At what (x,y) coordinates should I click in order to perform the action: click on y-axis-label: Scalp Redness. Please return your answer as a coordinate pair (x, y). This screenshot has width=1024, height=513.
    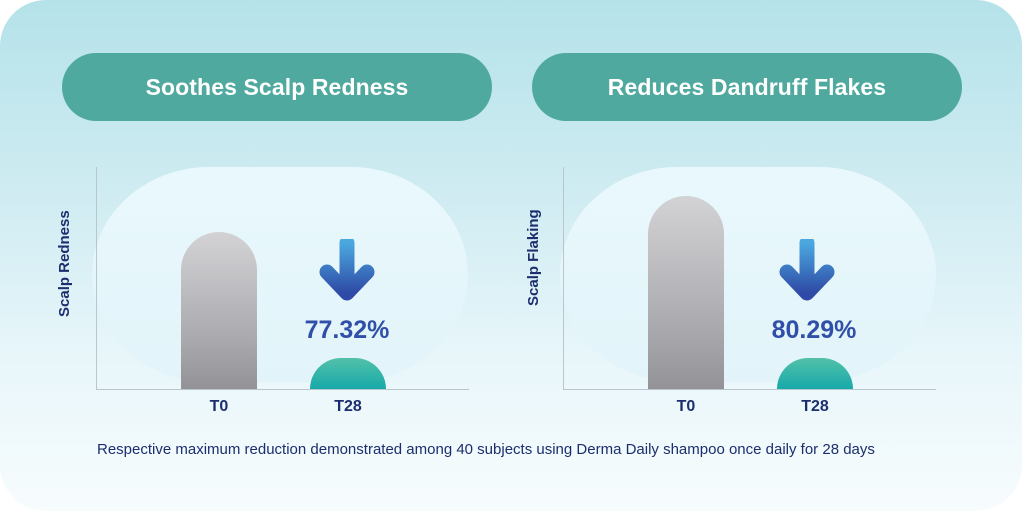
    Looking at the image, I should click on (64, 263).